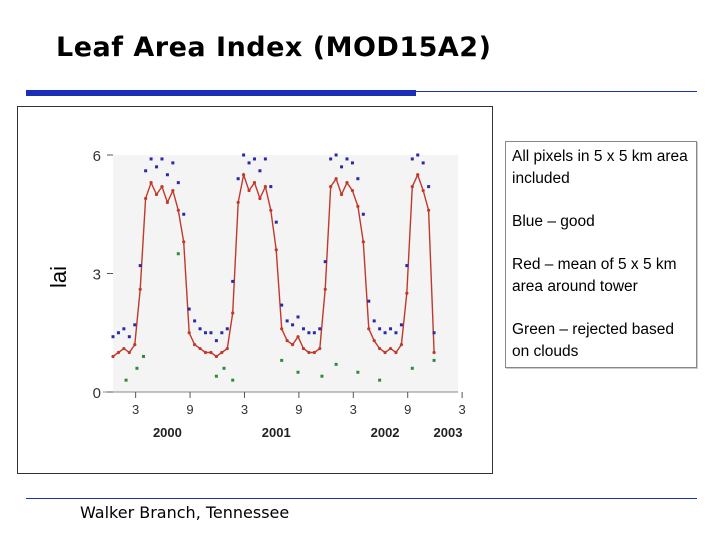  What do you see at coordinates (594, 275) in the screenshot?
I see `note-red-mean: Red – mean of 5 x 5 km area around tower` at bounding box center [594, 275].